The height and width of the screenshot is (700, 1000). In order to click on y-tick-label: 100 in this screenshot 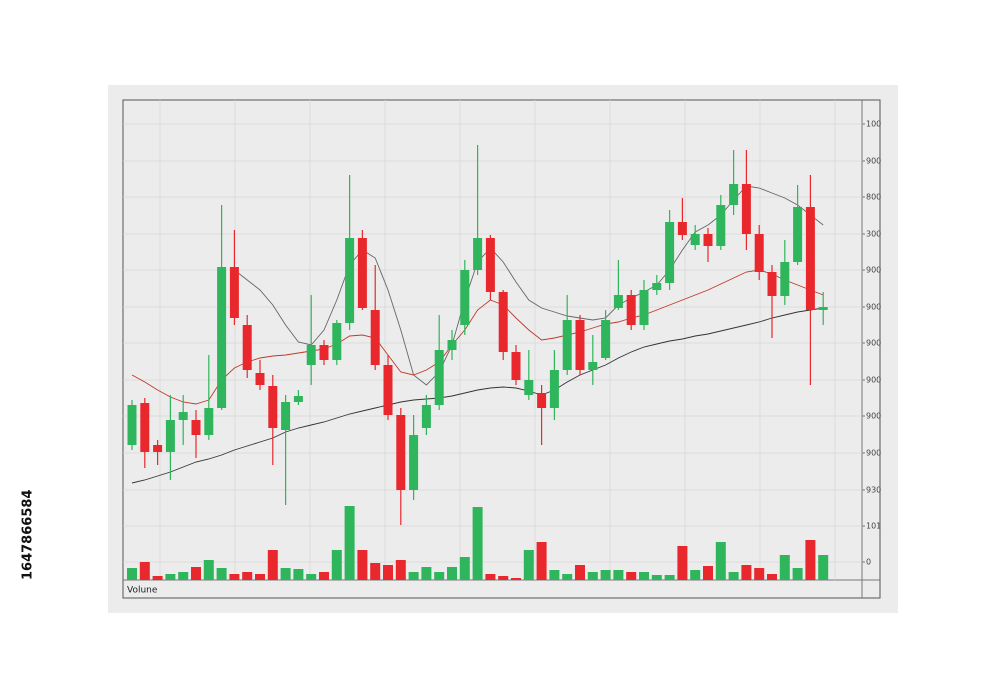, I will do `click(873, 124)`.